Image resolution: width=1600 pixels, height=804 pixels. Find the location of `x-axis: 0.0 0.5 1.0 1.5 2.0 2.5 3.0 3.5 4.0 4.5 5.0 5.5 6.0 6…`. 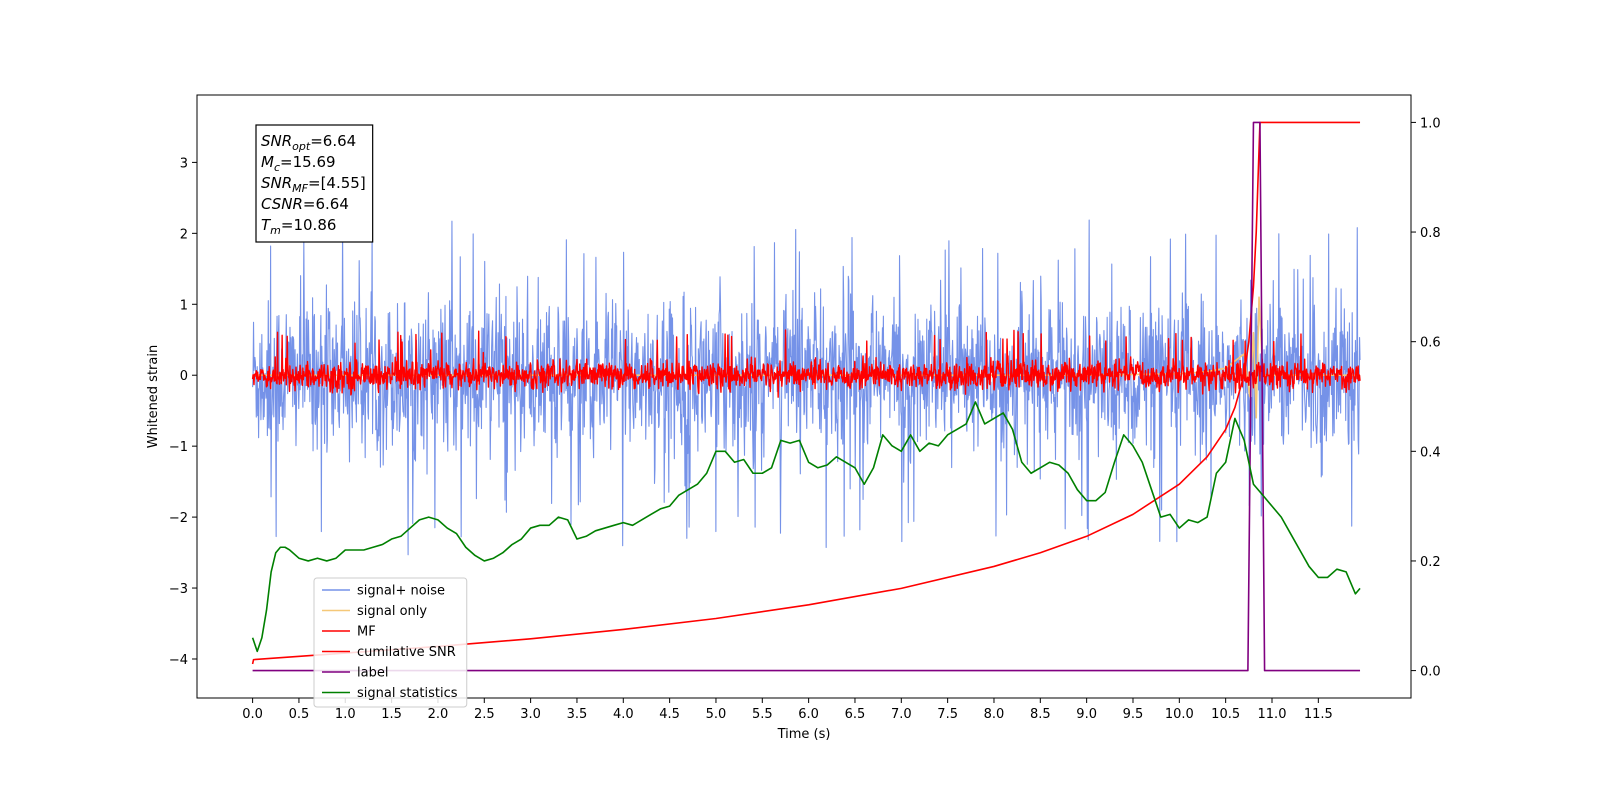

x-axis: 0.0 0.5 1.0 1.5 2.0 2.5 3.0 3.5 4.0 4.5 5.0 5.5 6.0 6… is located at coordinates (787, 710).